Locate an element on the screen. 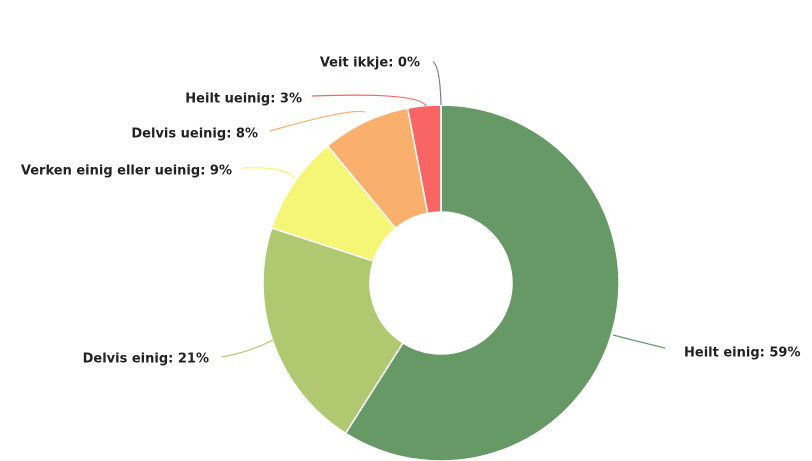 The image size is (812, 461). slice-label: Veit ikkje: 0% is located at coordinates (370, 63).